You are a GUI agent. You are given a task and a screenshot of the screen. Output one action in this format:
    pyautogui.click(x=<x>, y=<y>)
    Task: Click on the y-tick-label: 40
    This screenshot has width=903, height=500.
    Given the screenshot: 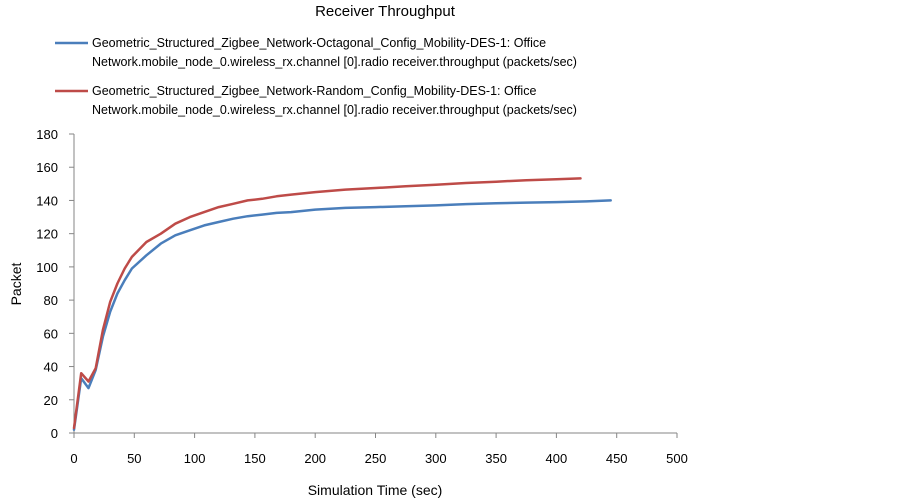 What is the action you would take?
    pyautogui.click(x=51, y=367)
    